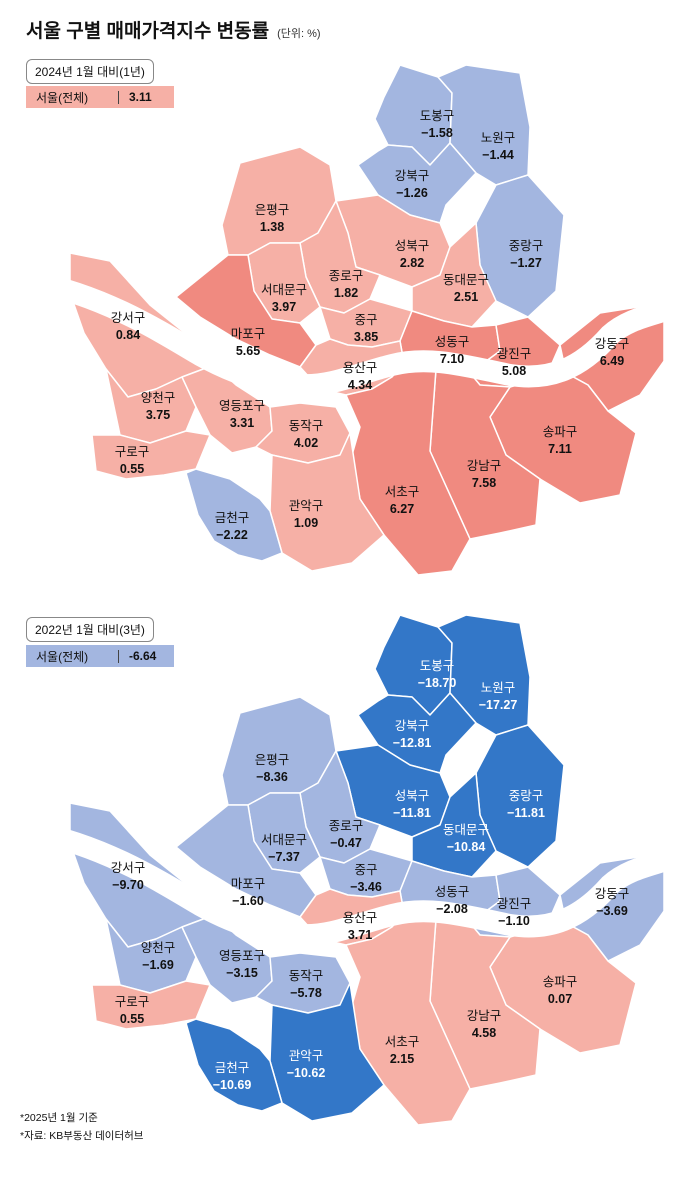 The height and width of the screenshot is (1187, 686). Describe the element at coordinates (366, 887) in the screenshot. I see `district-value-label: −3.46` at that location.